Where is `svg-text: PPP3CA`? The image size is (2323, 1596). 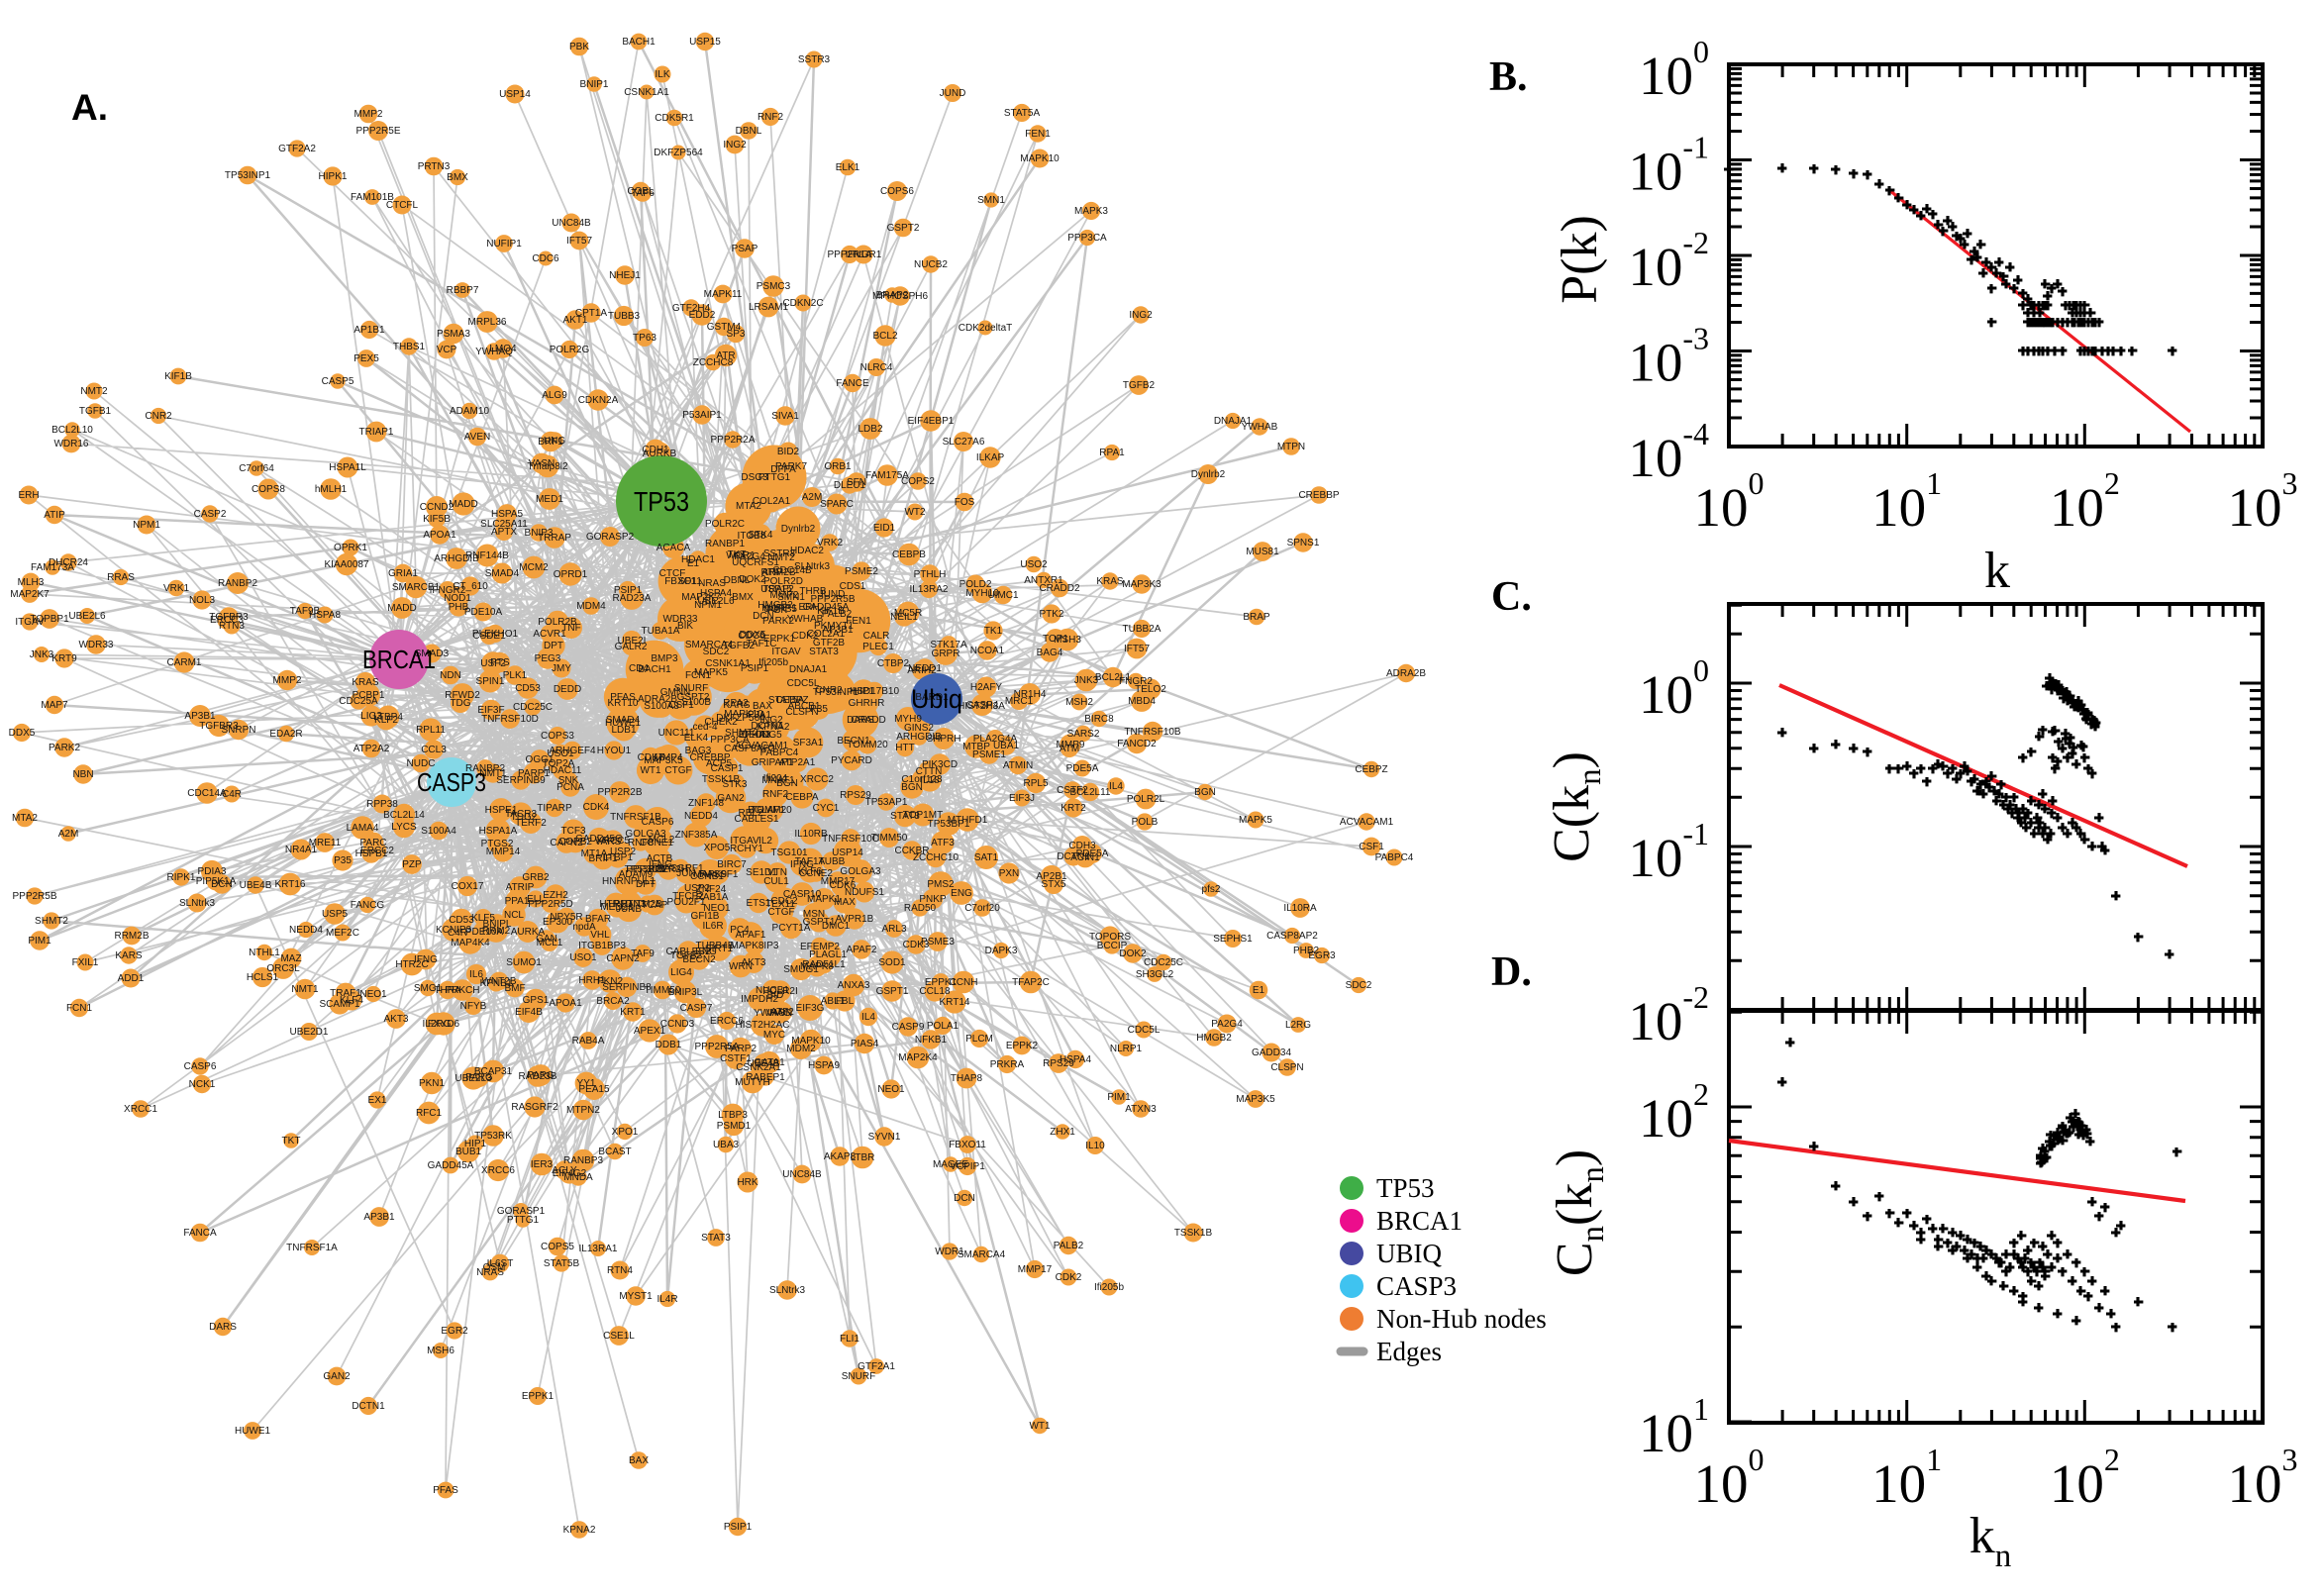 svg-text: PPP3CA is located at coordinates (1087, 238).